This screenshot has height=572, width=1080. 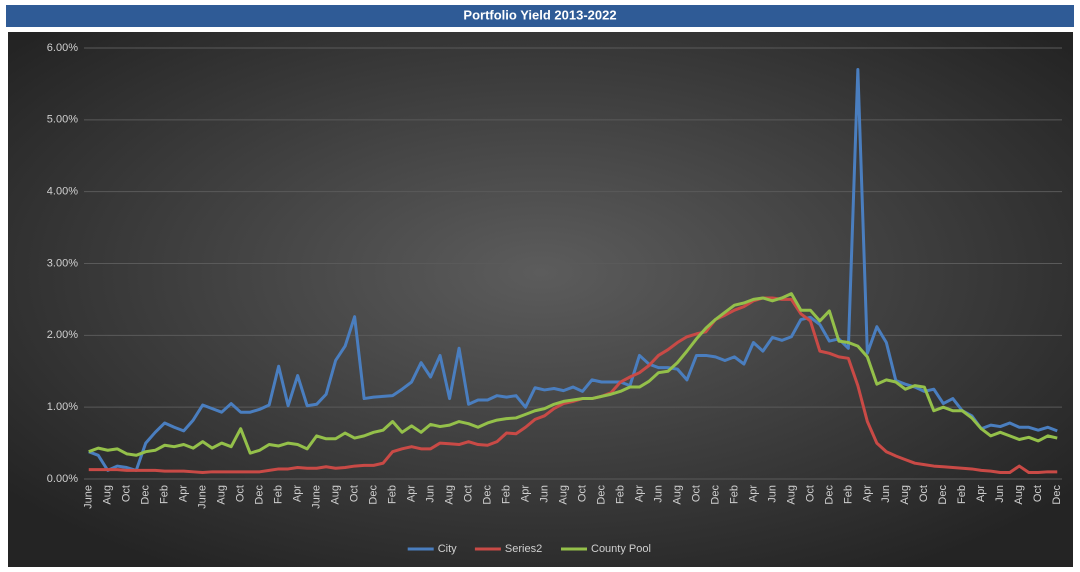 What do you see at coordinates (447, 549) in the screenshot?
I see `legend-label: City` at bounding box center [447, 549].